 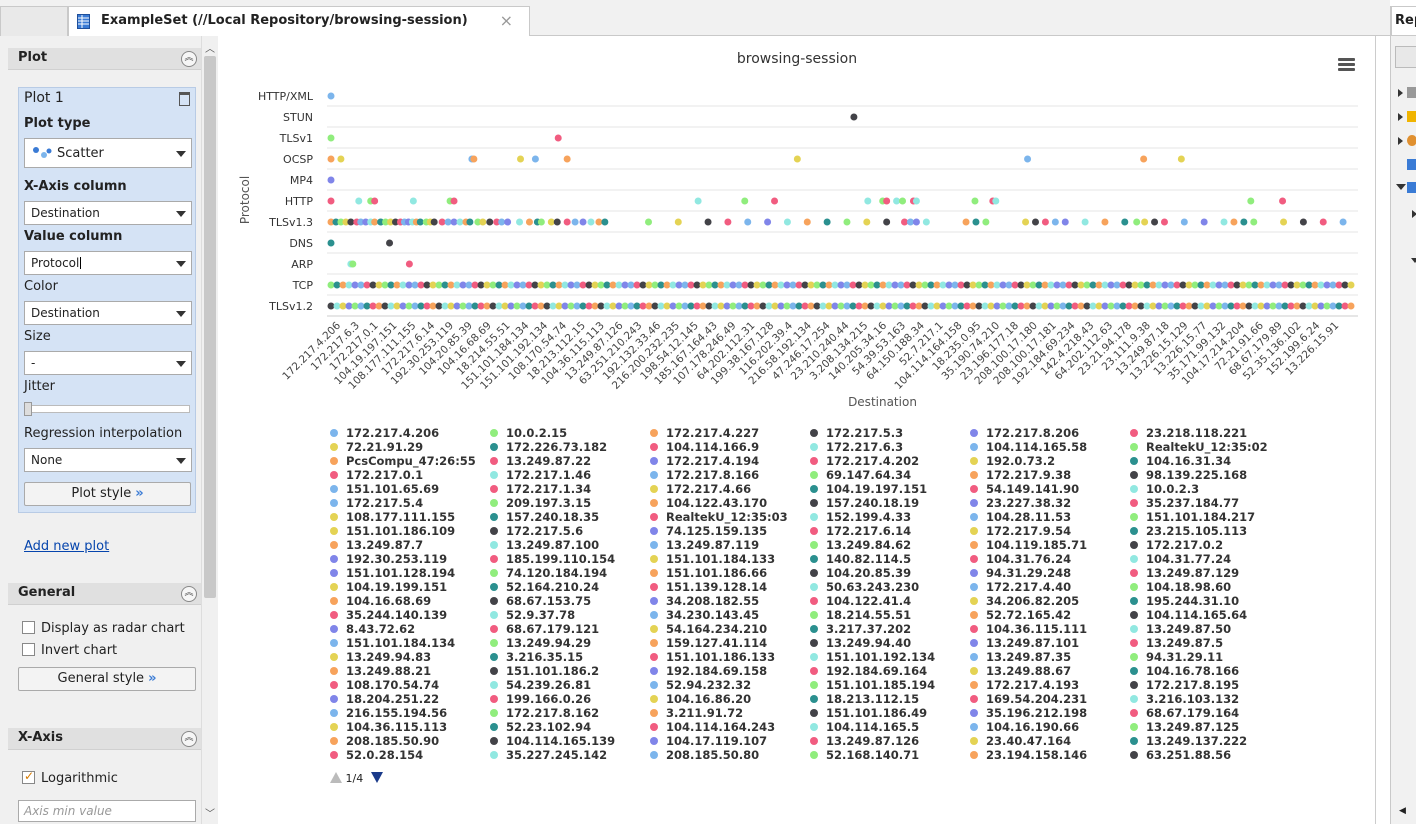 I want to click on legend-item: 172.217.4.193, so click(x=1028, y=685).